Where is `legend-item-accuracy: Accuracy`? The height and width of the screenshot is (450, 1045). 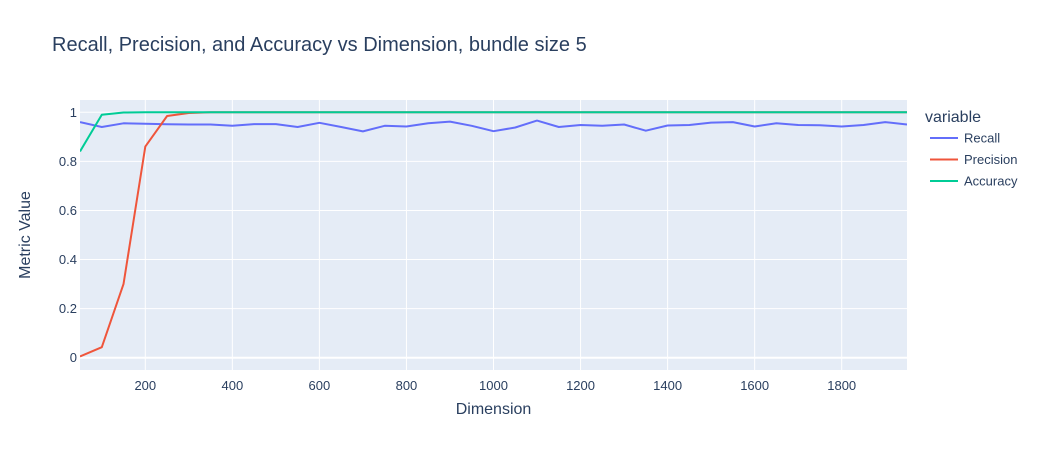
legend-item-accuracy: Accuracy is located at coordinates (974, 181).